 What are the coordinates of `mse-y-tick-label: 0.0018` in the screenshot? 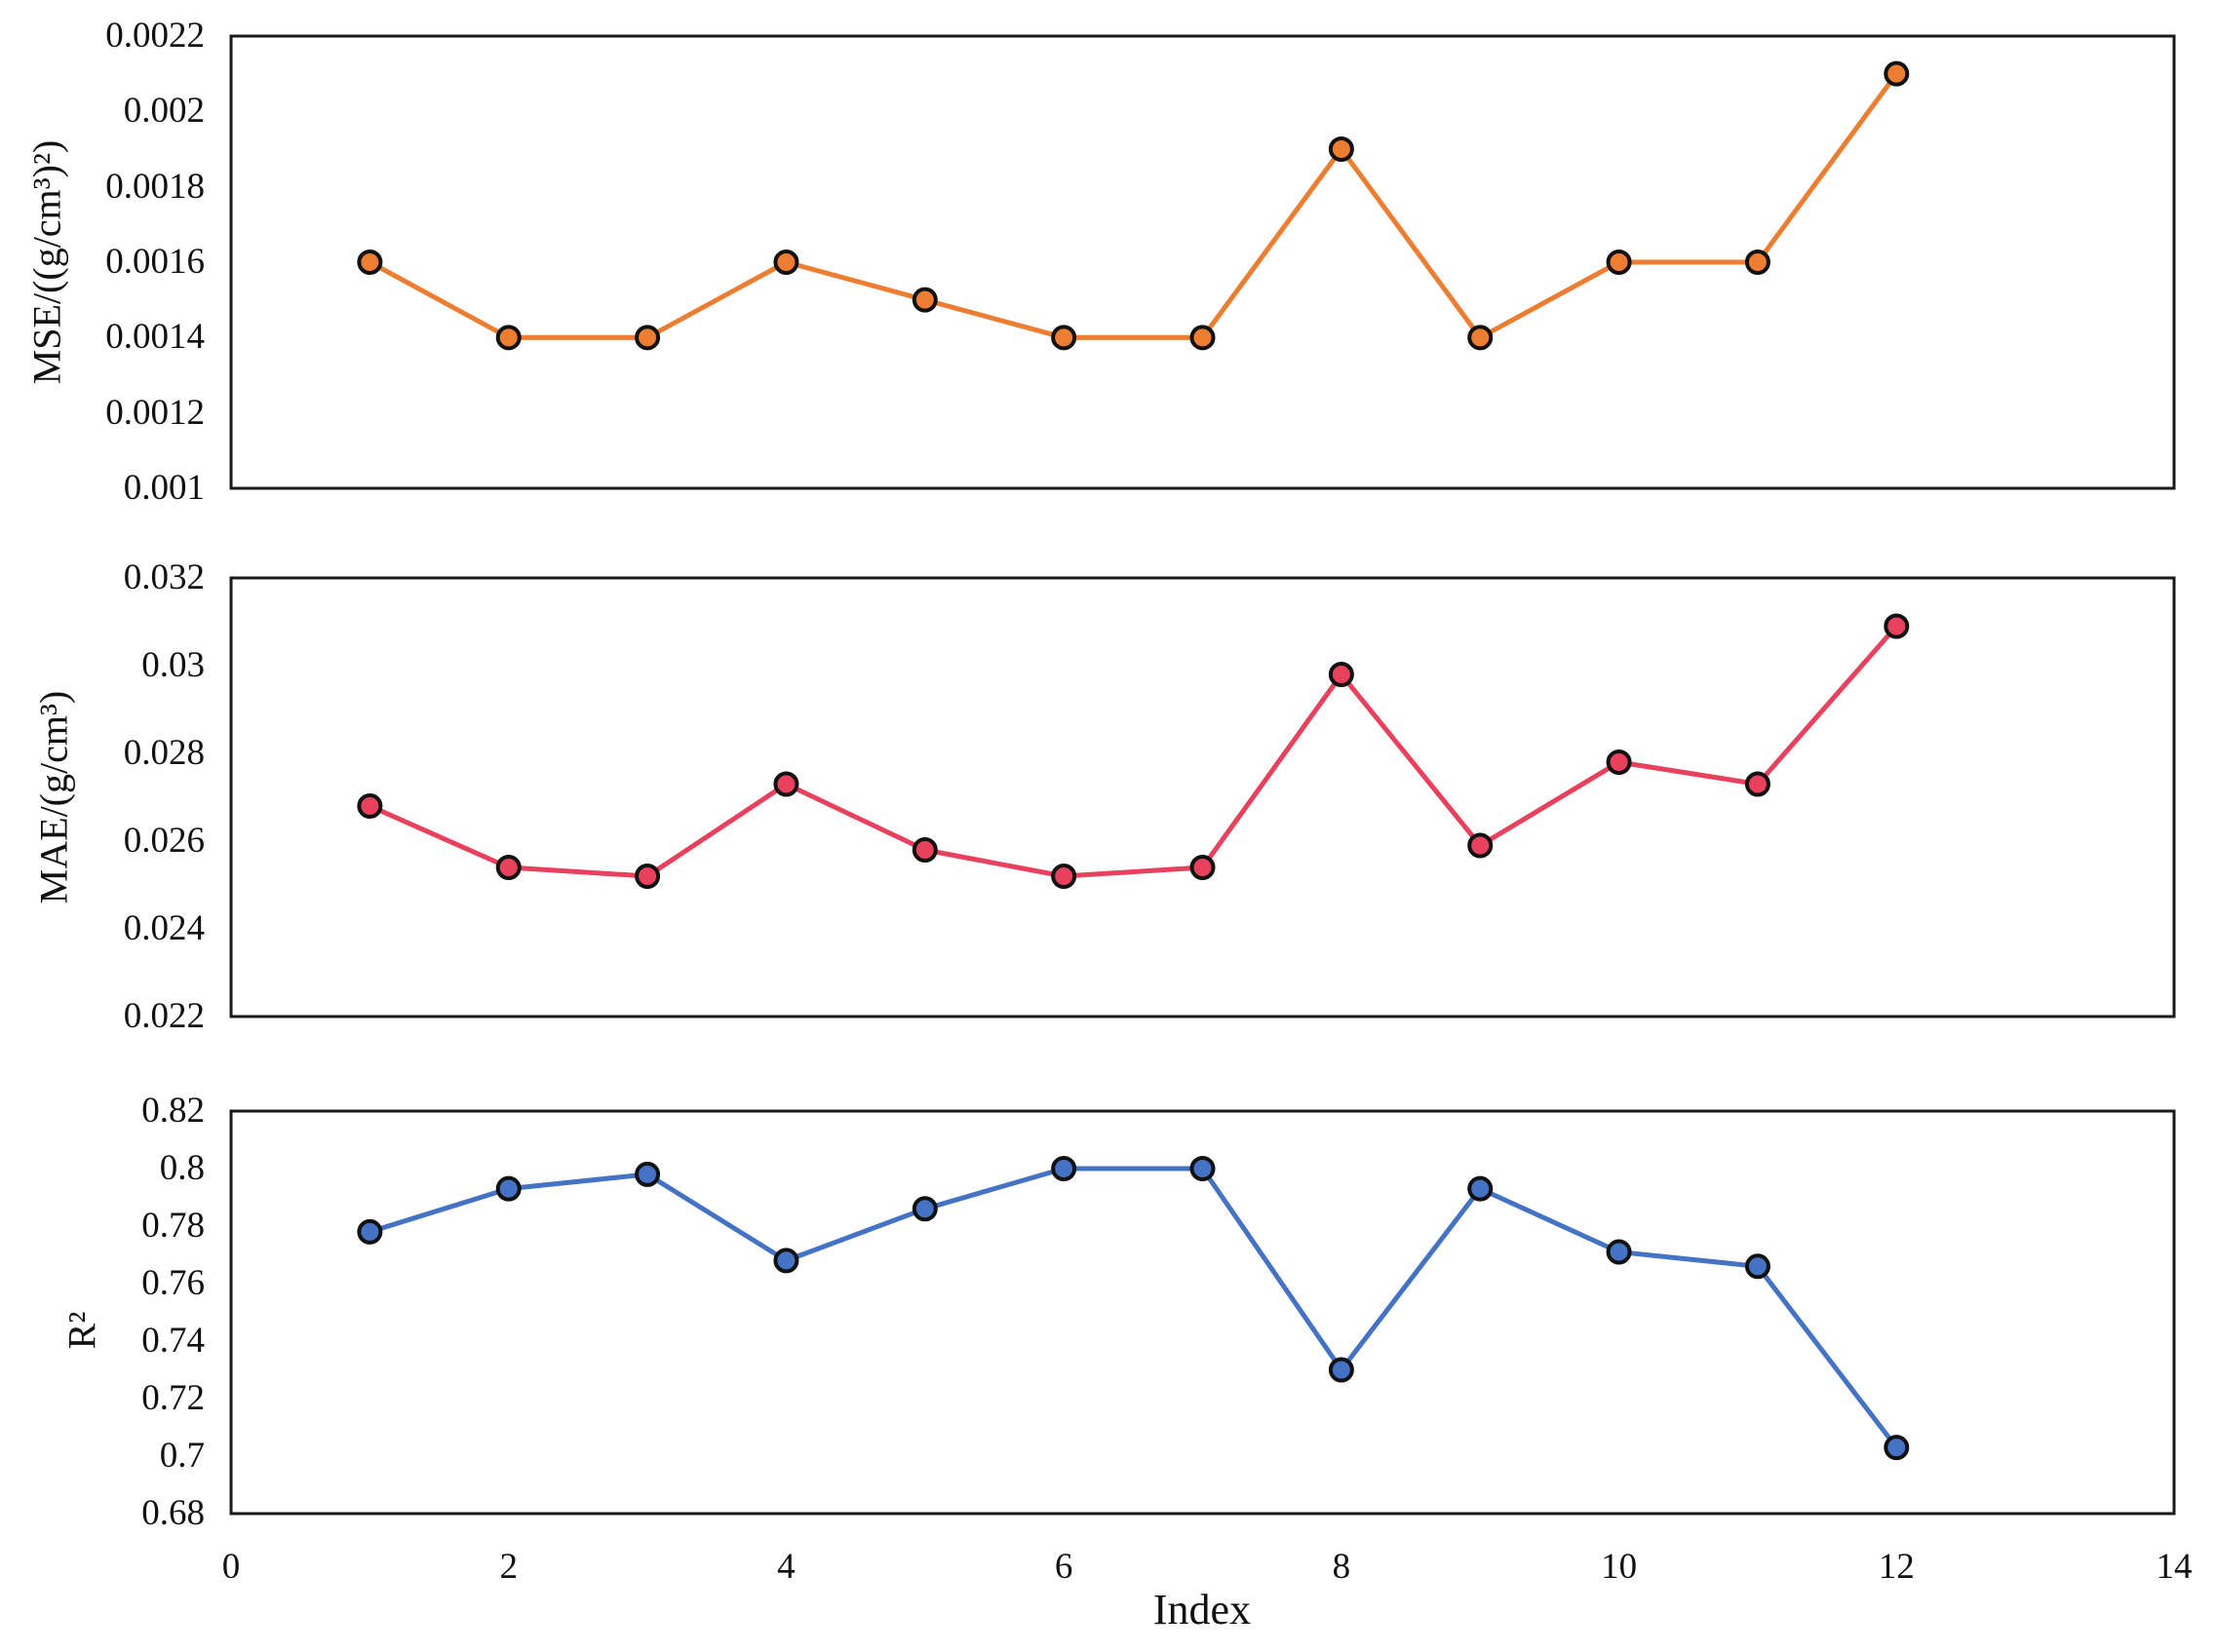 It's located at (155, 186).